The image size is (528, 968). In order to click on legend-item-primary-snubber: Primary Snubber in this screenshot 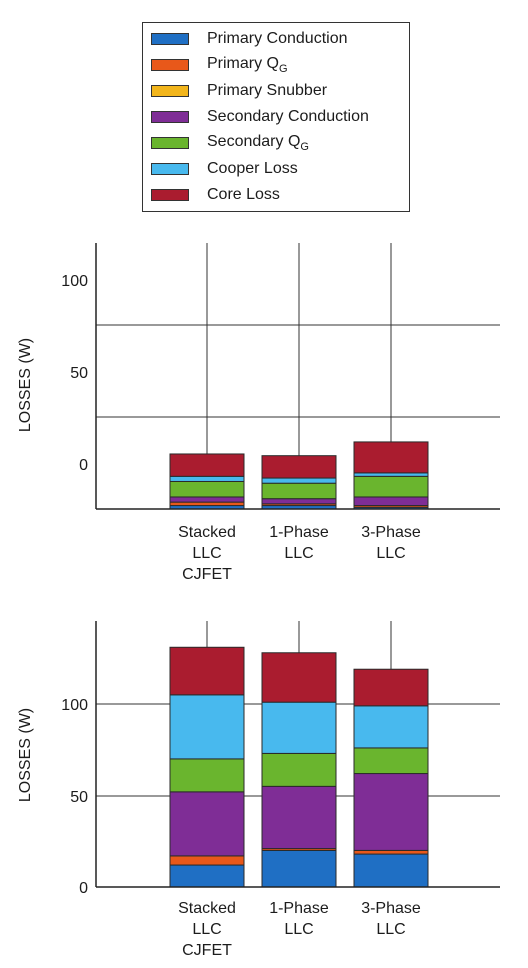, I will do `click(239, 91)`.